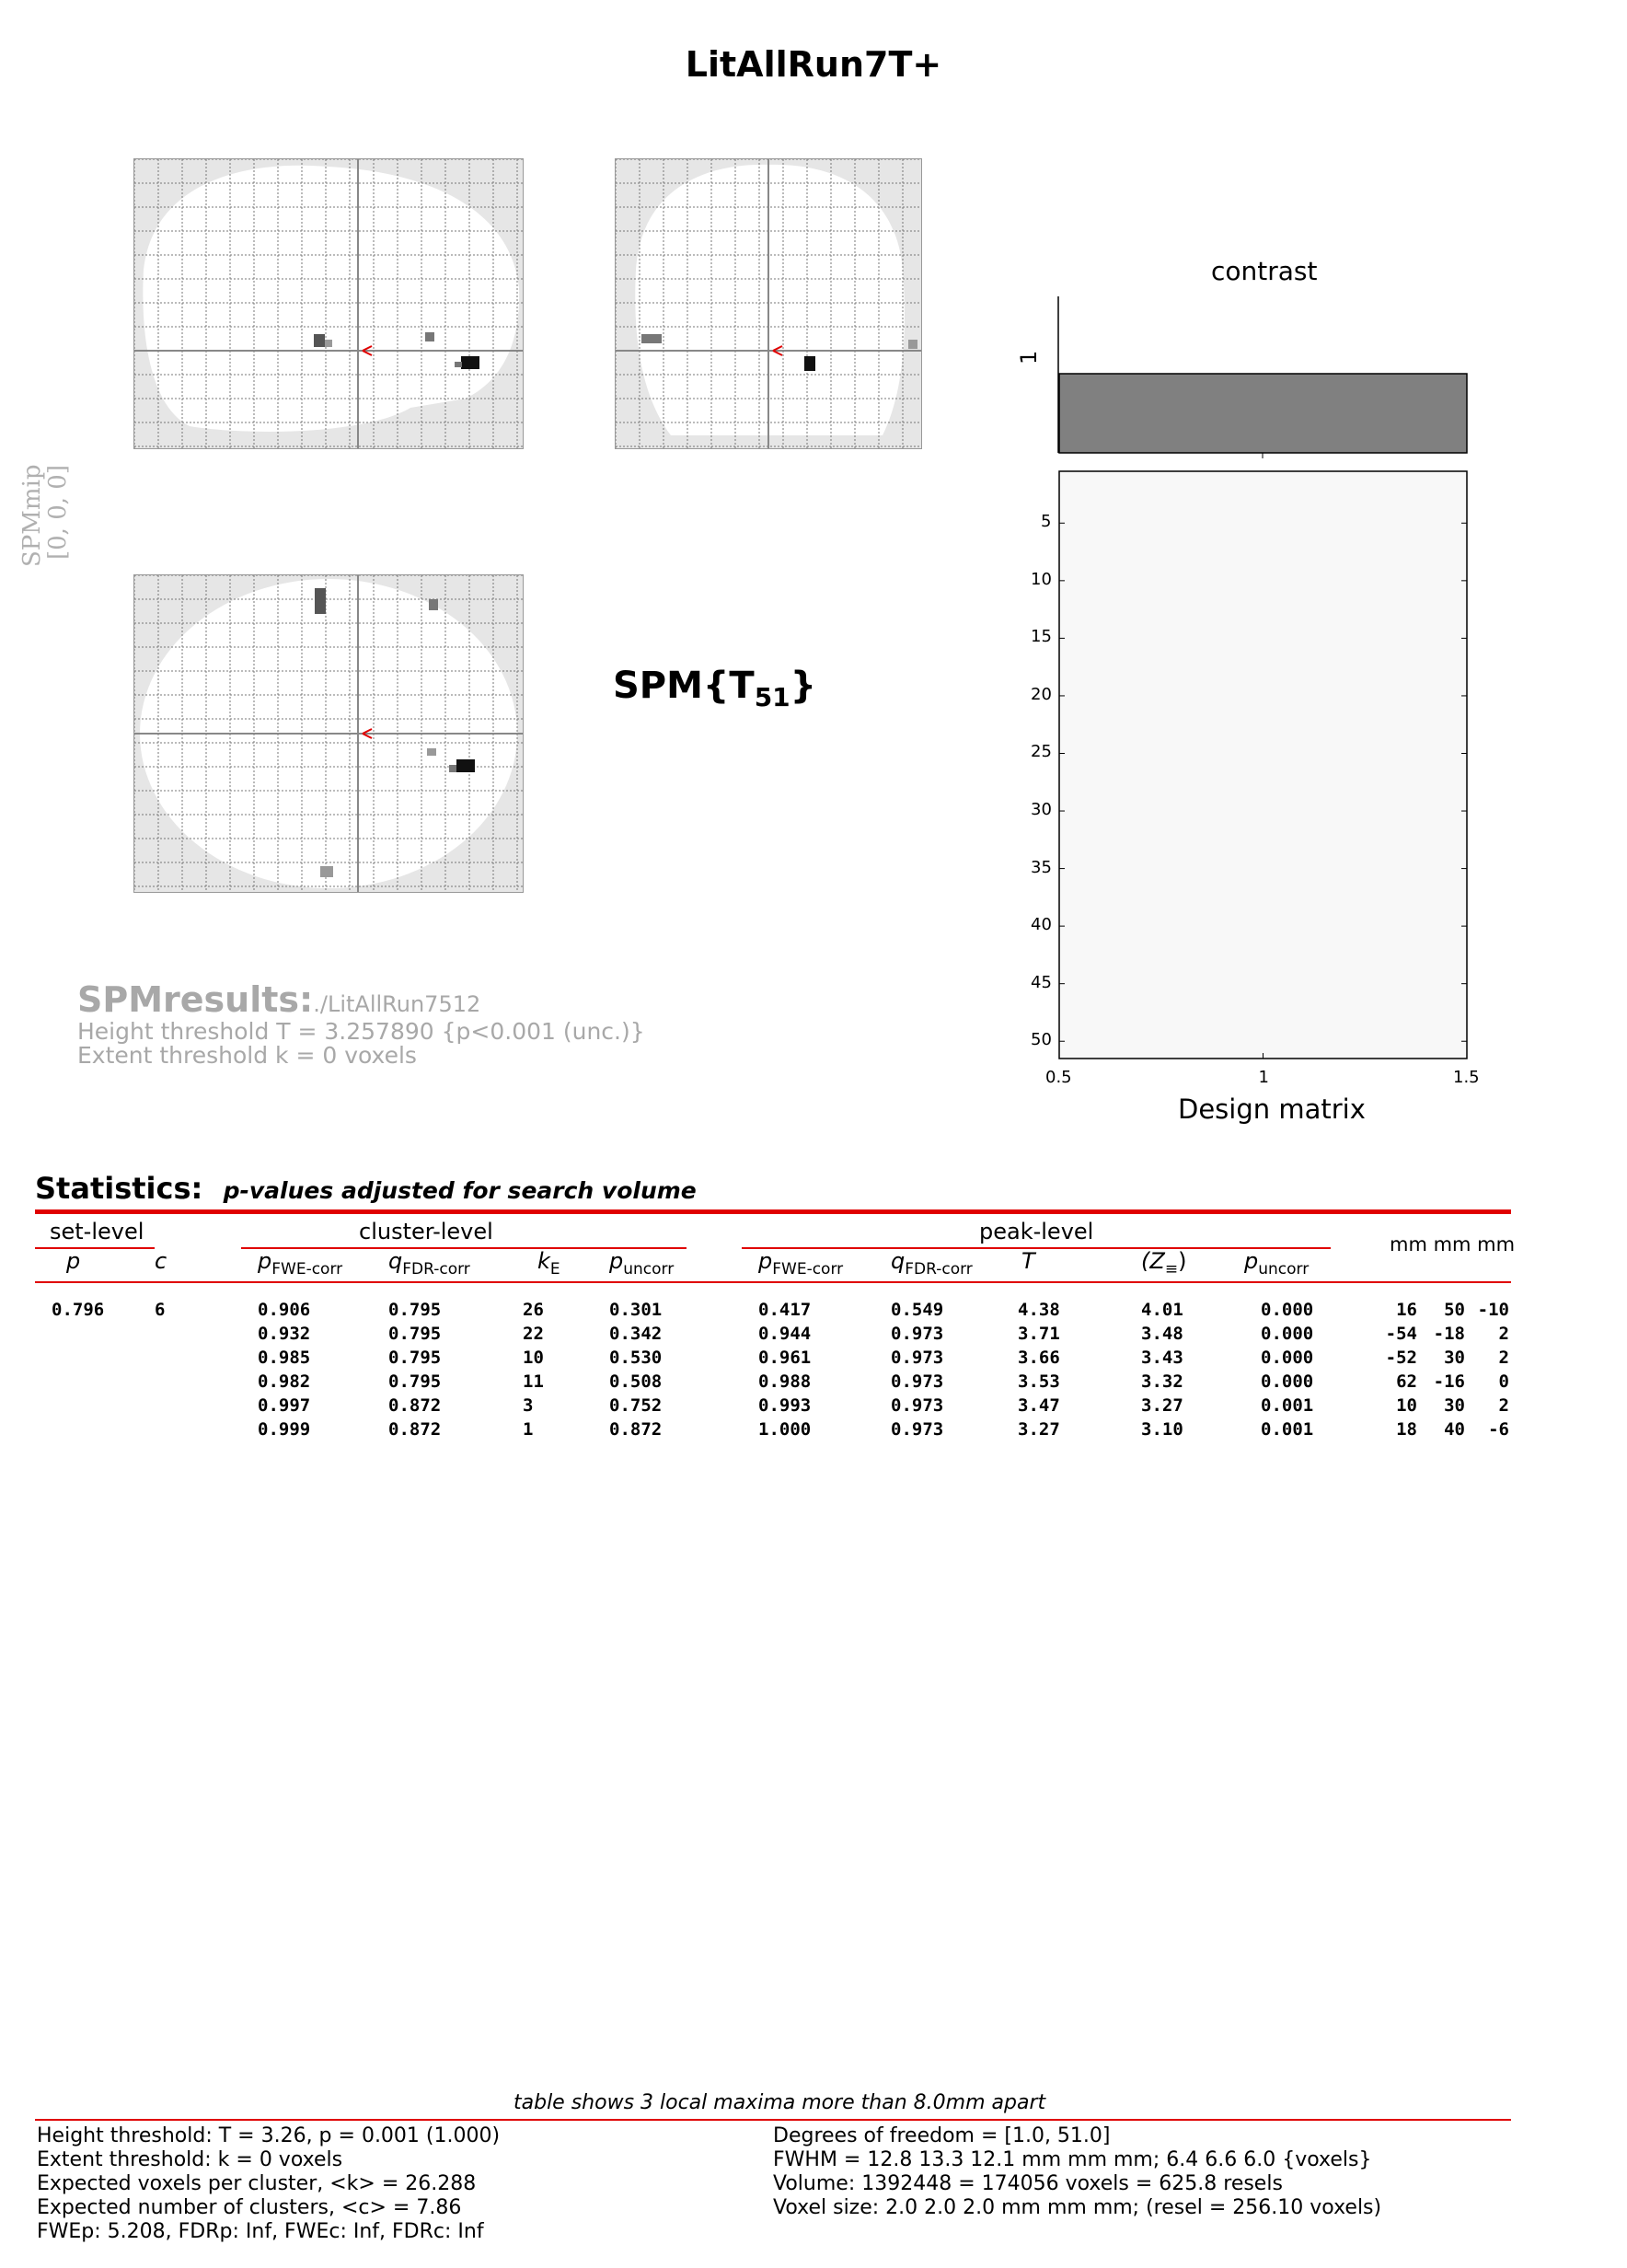 The width and height of the screenshot is (1627, 2268). I want to click on table-cell-cl_punc: 0.301, so click(636, 1310).